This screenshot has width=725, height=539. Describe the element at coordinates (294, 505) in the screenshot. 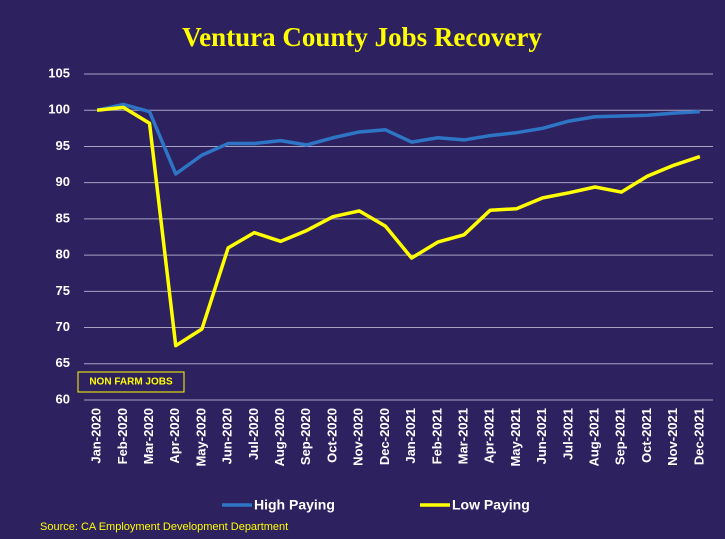

I see `legend-label: High Paying` at that location.